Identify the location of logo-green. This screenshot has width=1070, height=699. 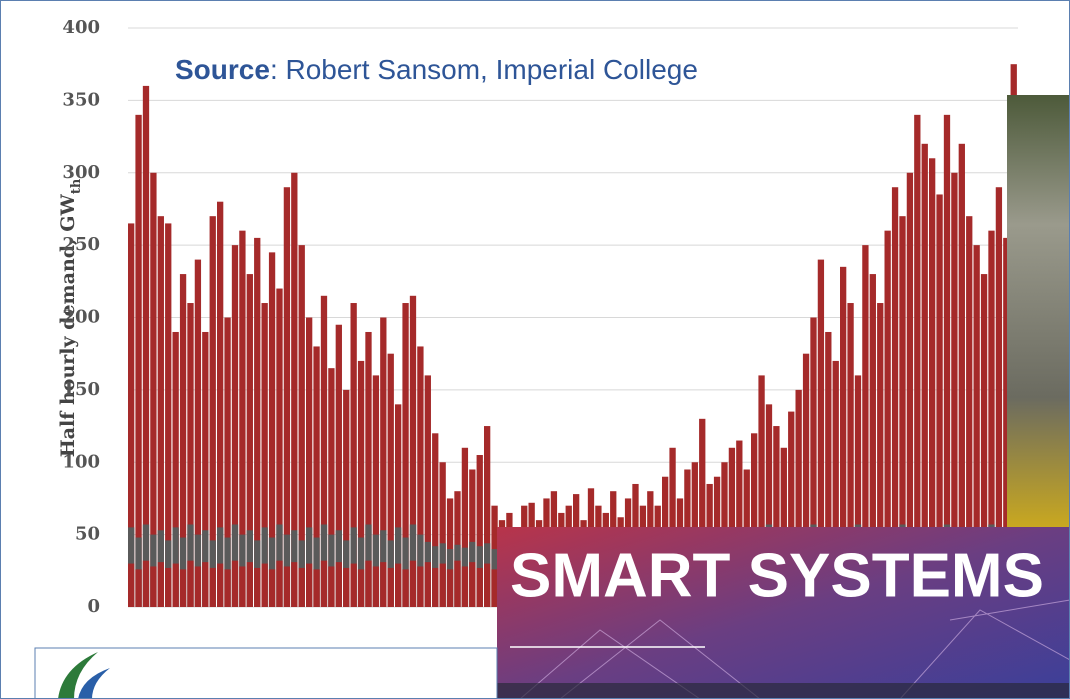
(78, 675).